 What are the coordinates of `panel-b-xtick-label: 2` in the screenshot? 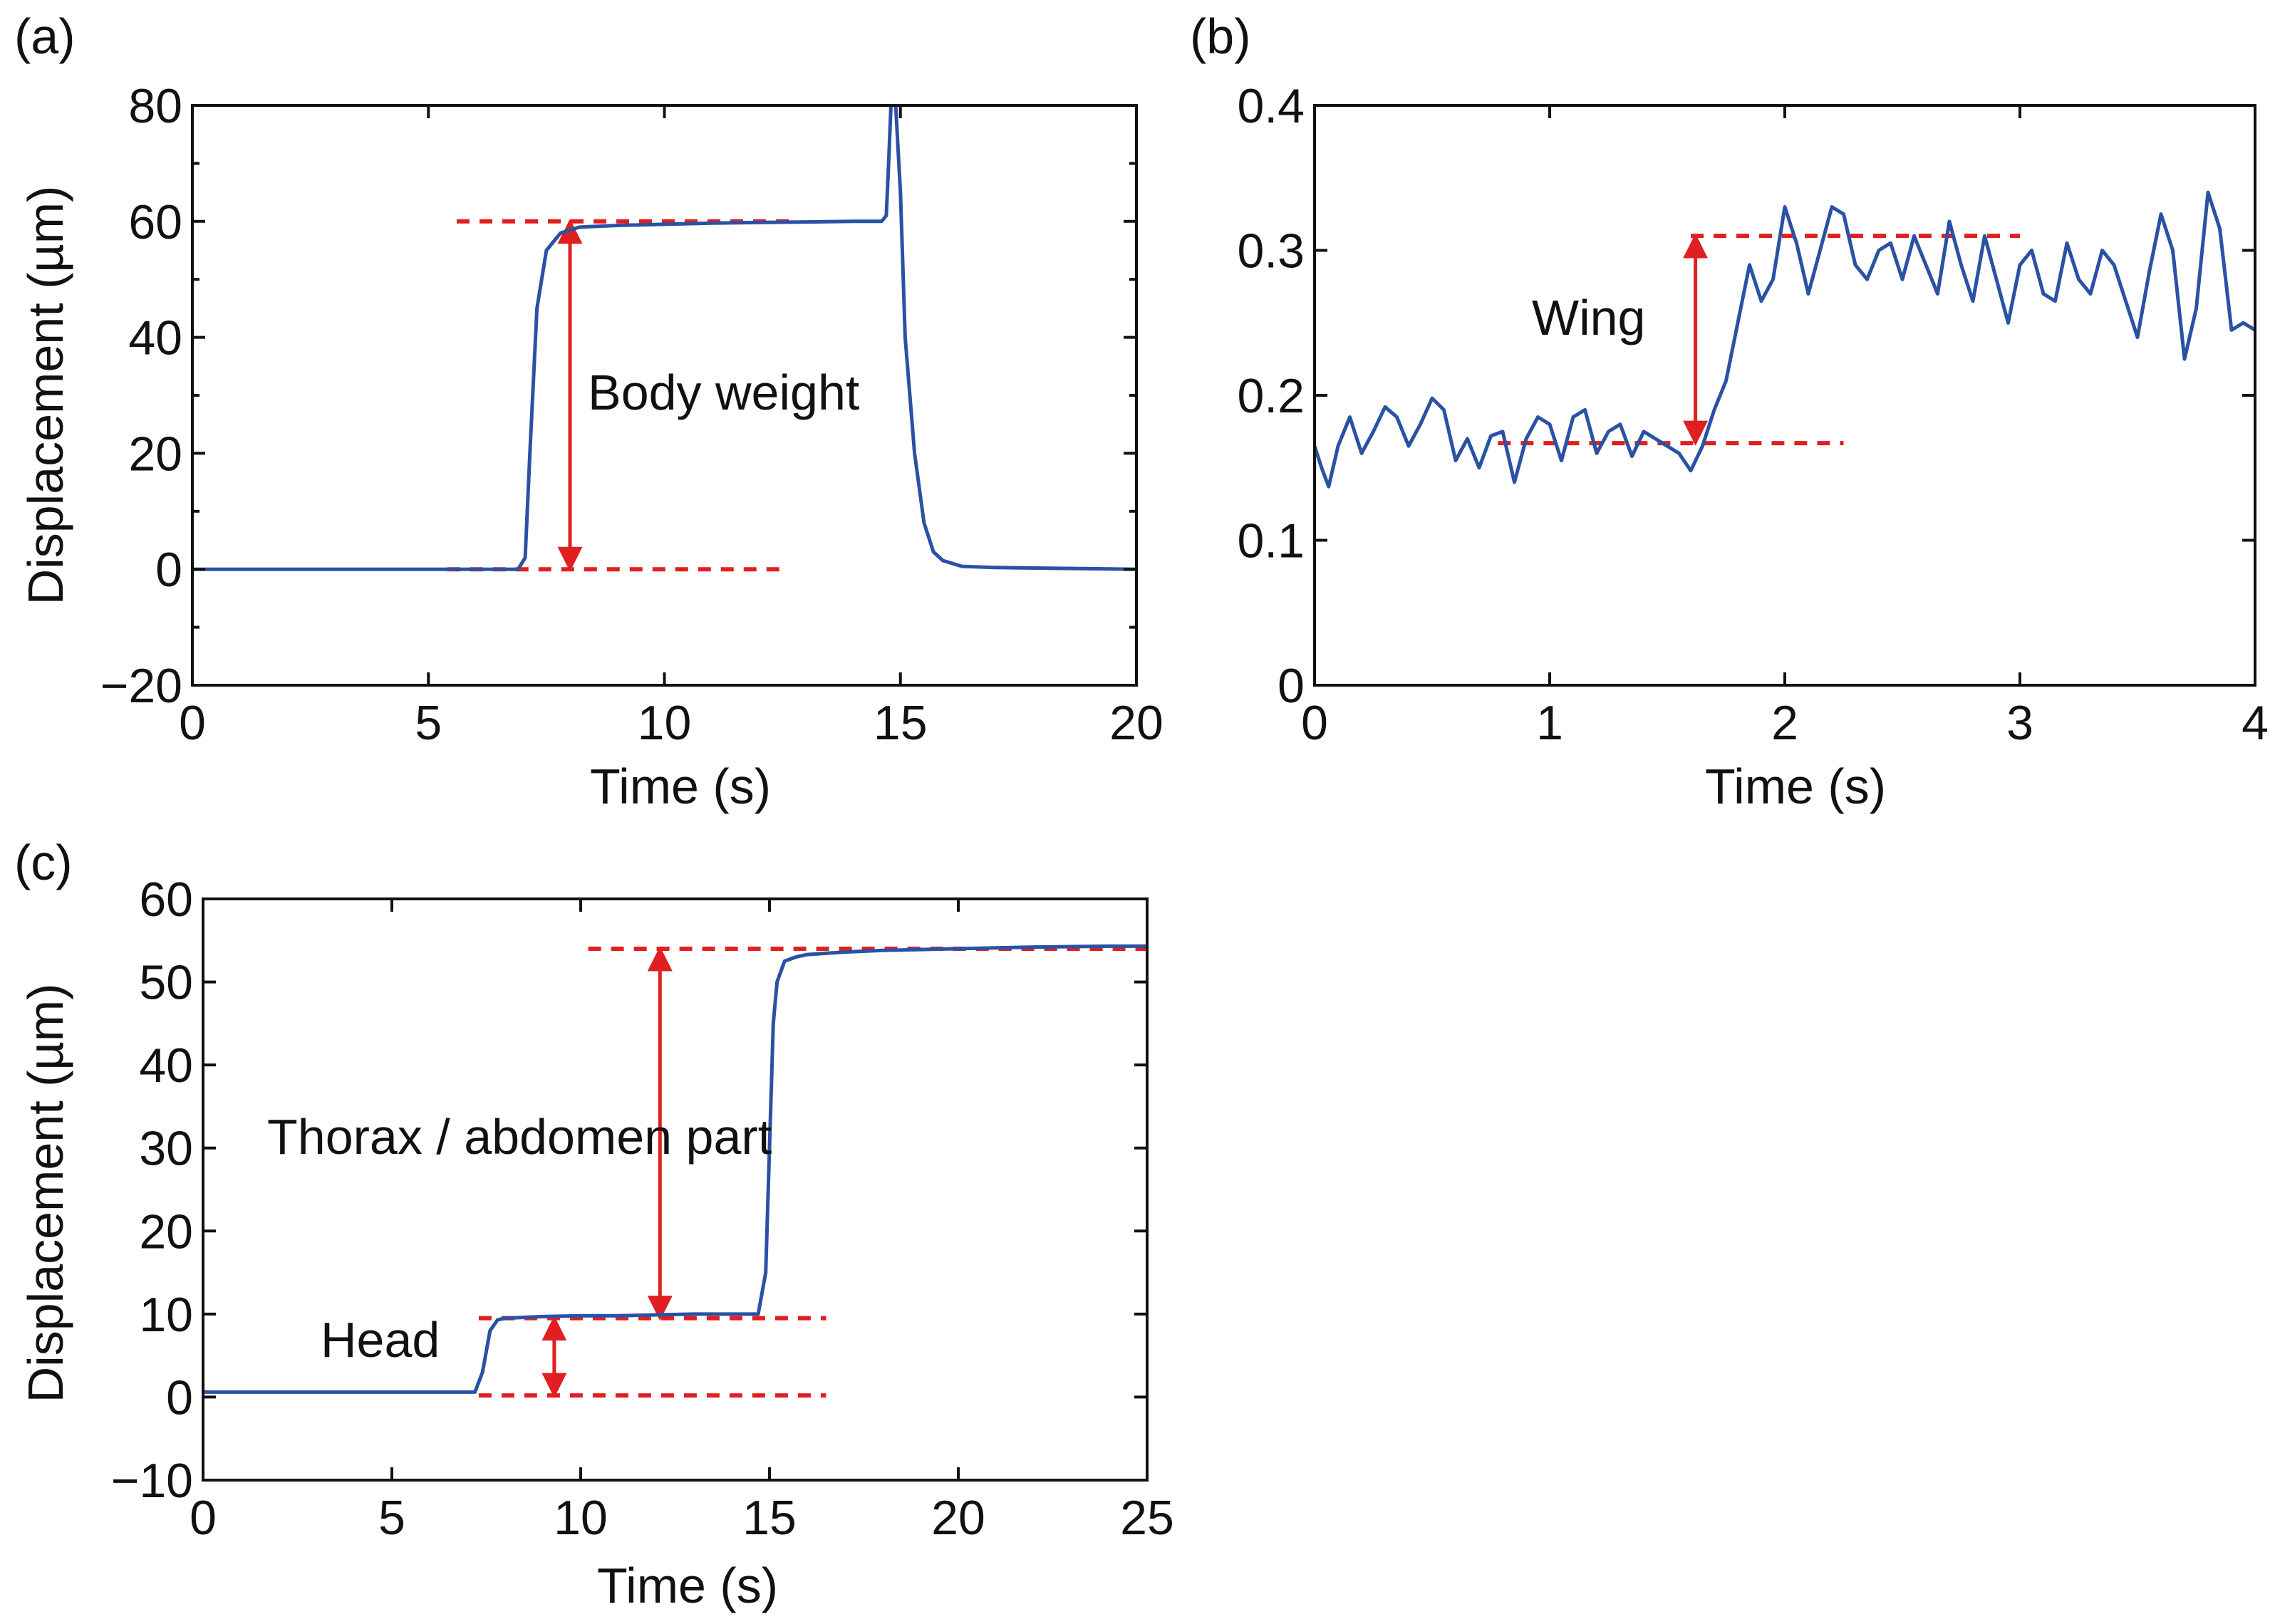 It's located at (1784, 723).